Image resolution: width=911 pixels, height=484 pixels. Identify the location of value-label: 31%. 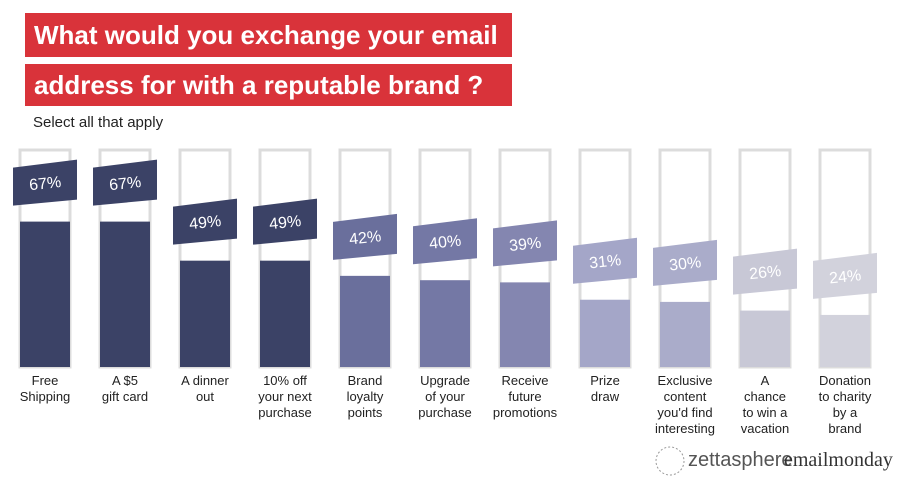
(605, 262).